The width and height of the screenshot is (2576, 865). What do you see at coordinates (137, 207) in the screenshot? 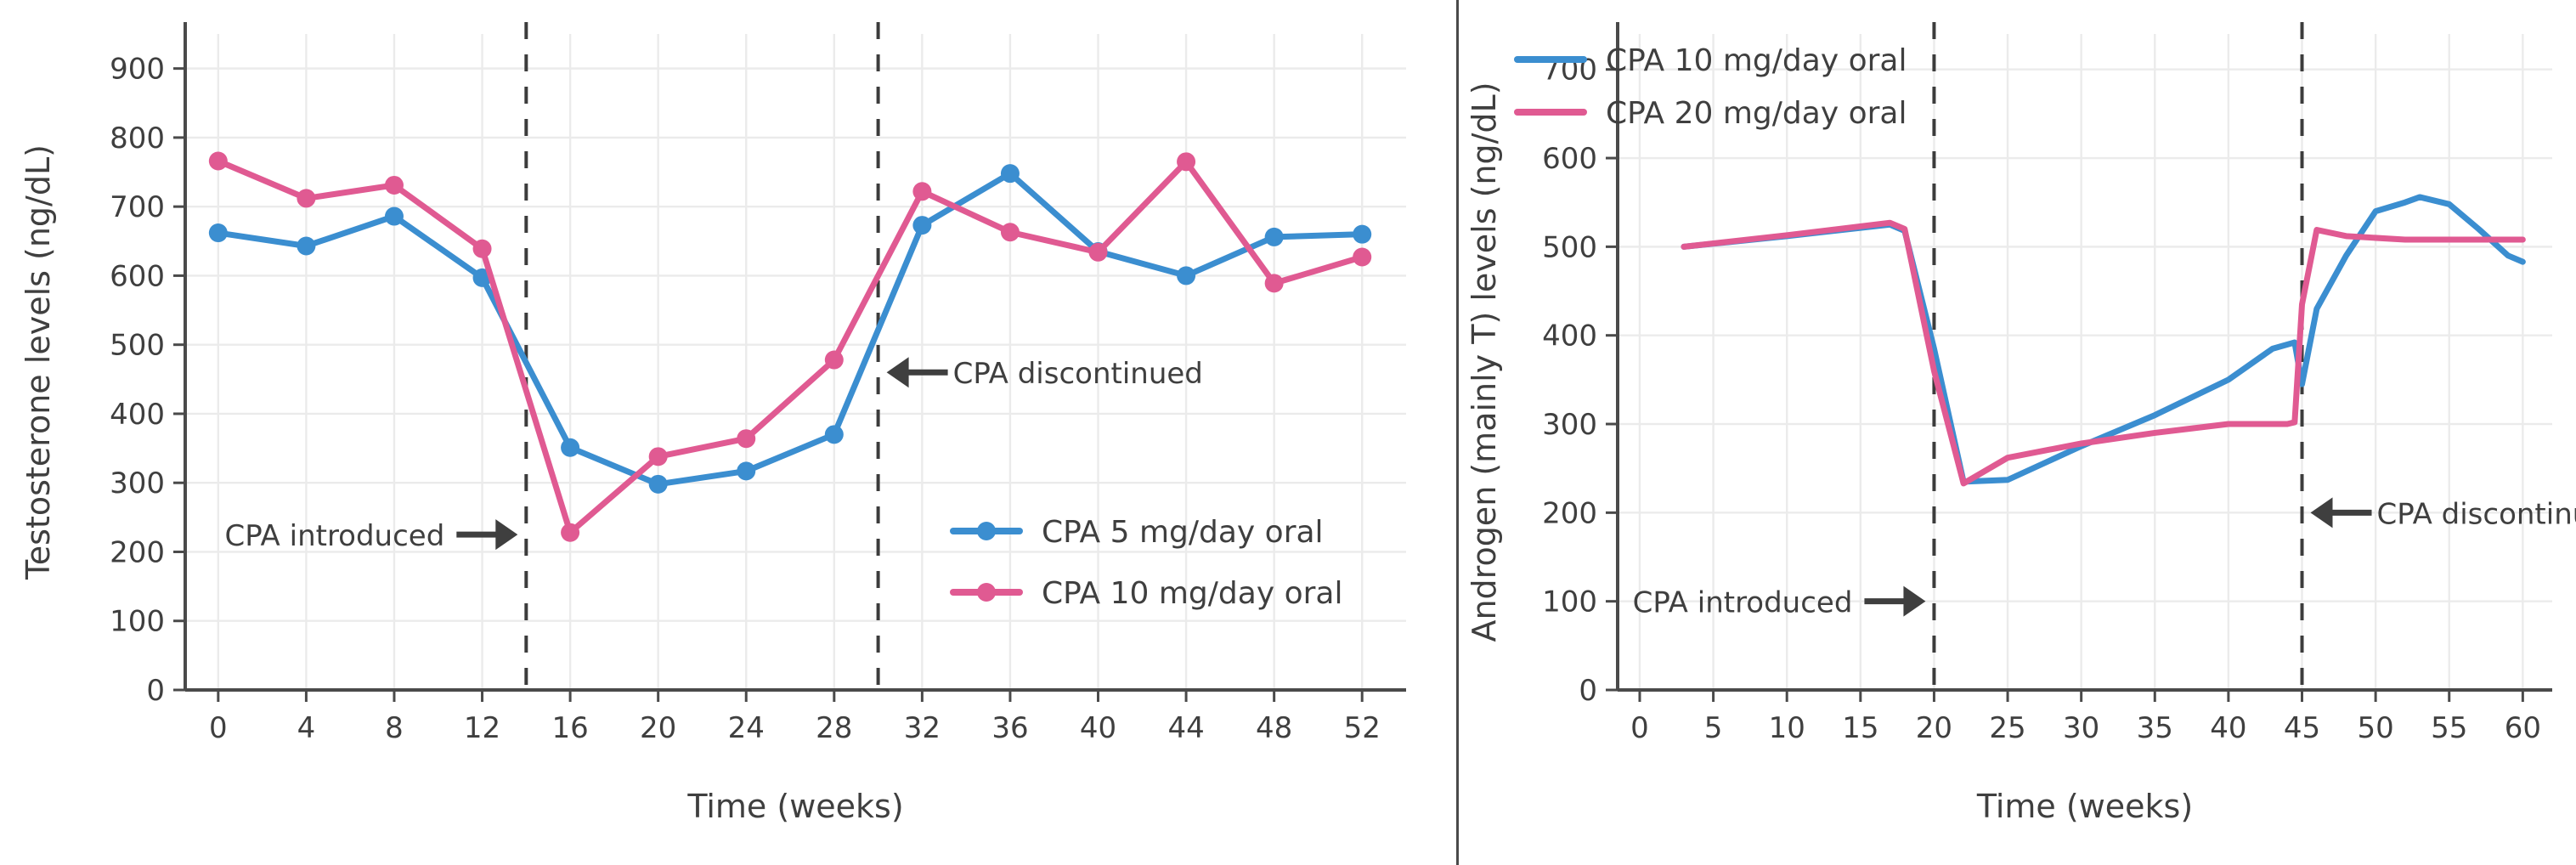
I see `y-tick-label: 700` at bounding box center [137, 207].